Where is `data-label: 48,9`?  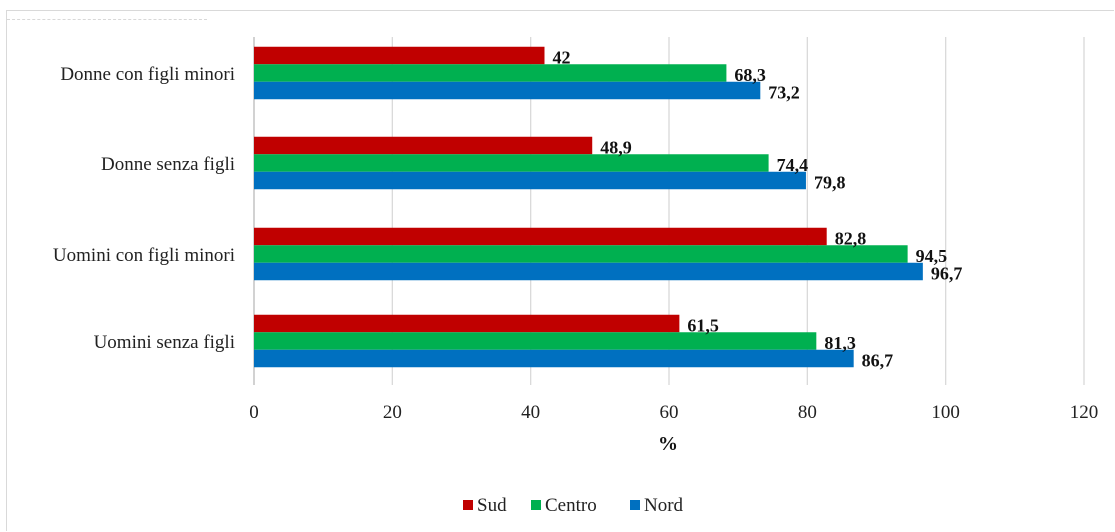
data-label: 48,9 is located at coordinates (616, 147).